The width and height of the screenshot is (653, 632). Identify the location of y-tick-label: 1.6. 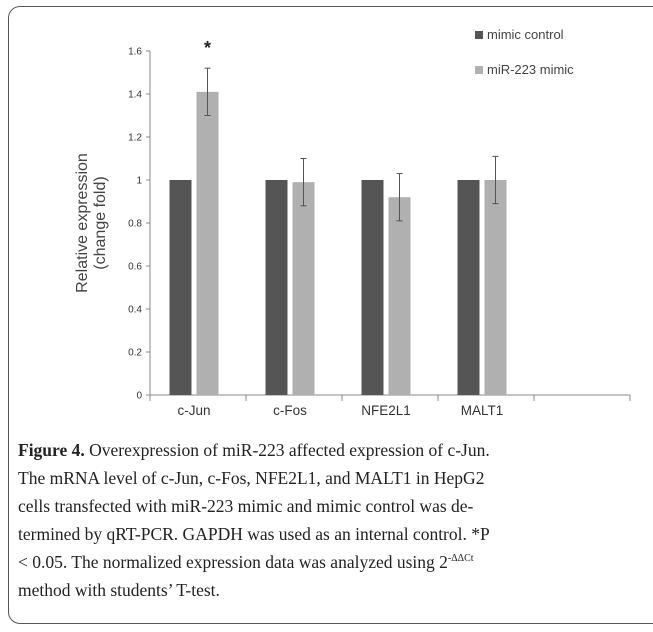
(135, 52).